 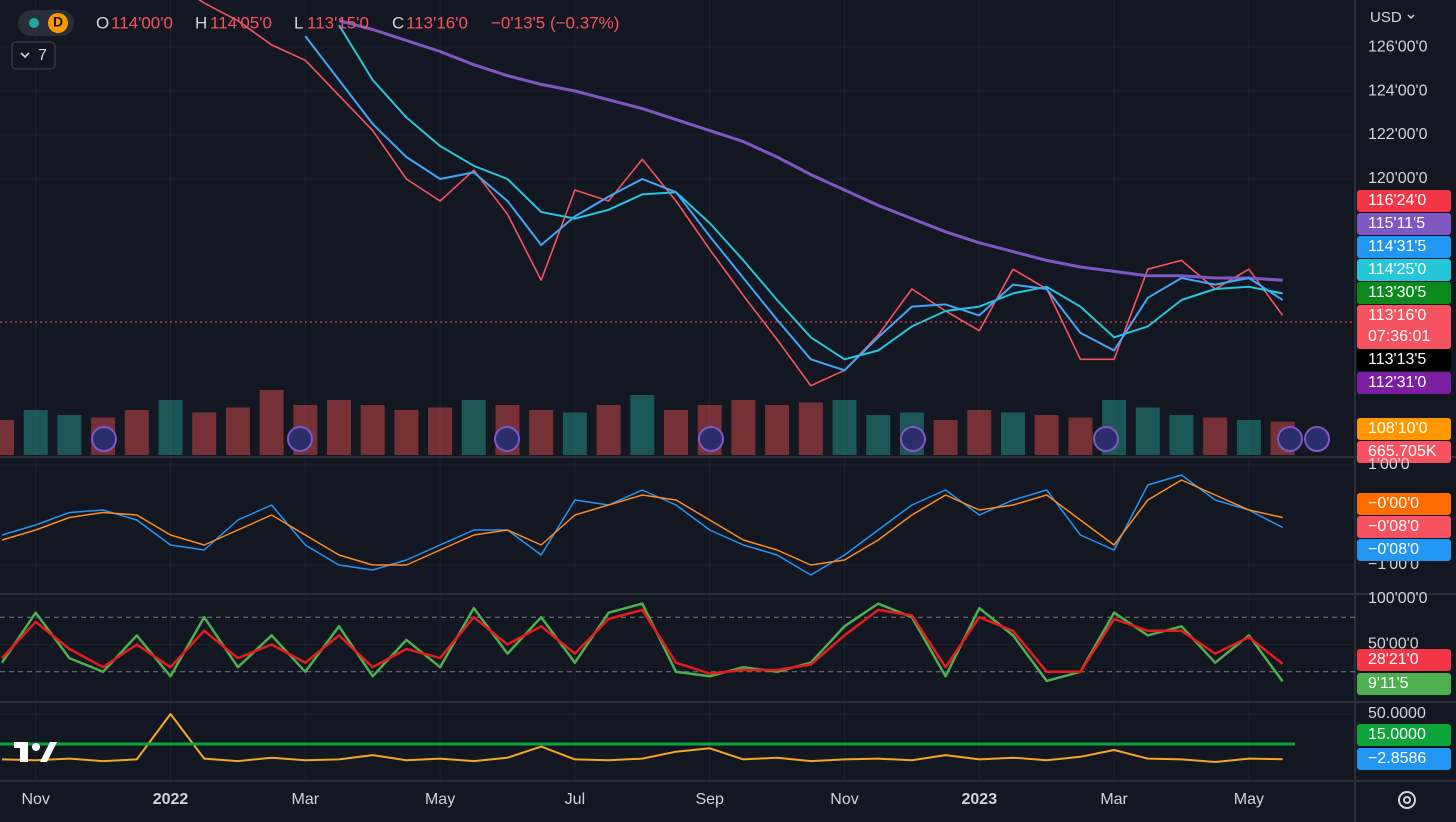 What do you see at coordinates (1393, 549) in the screenshot?
I see `price-badge-label: −0'08'0` at bounding box center [1393, 549].